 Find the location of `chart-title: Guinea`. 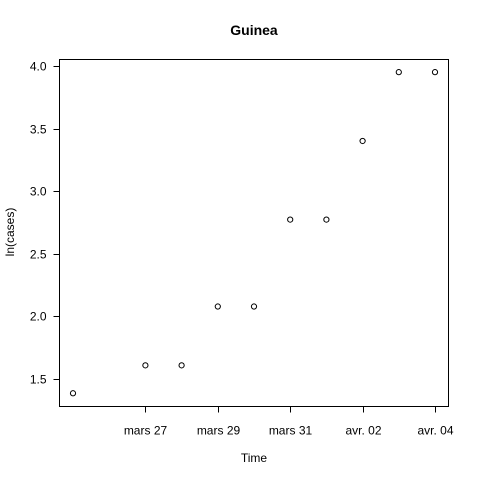

chart-title: Guinea is located at coordinates (254, 30).